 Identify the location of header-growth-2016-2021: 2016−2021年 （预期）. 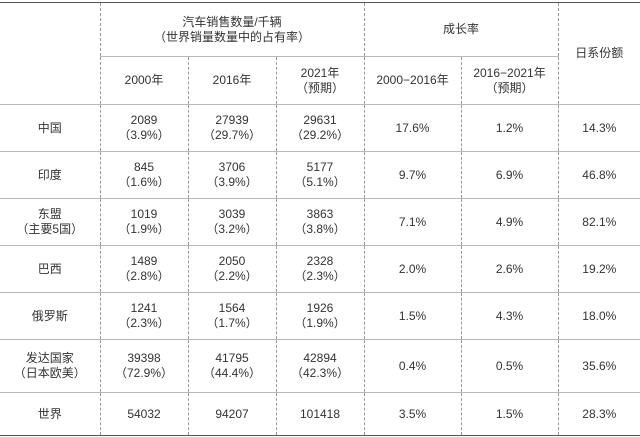
(509, 80).